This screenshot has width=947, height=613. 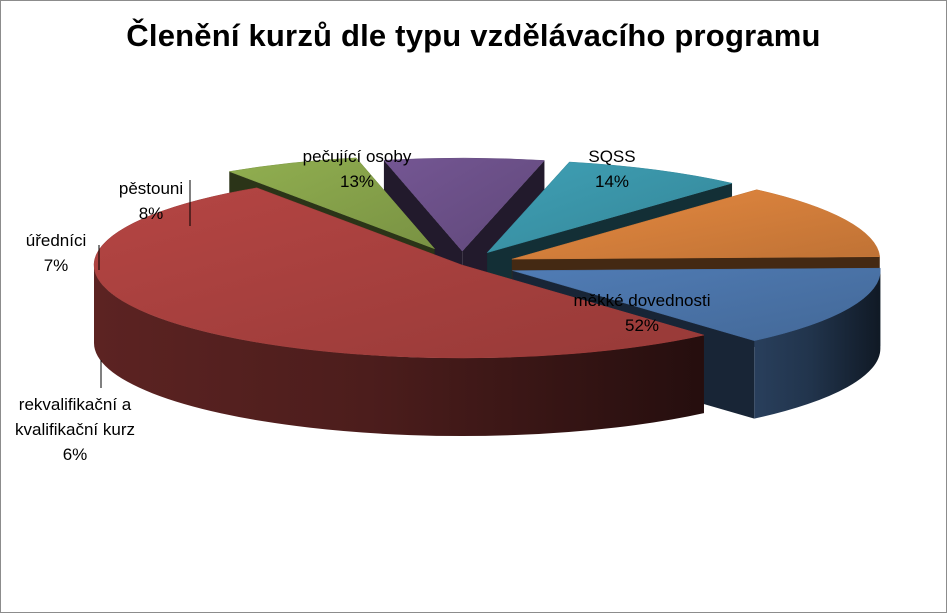 I want to click on data-label-mekke-dovednosti: měkké dovednosti 52%, so click(x=641, y=313).